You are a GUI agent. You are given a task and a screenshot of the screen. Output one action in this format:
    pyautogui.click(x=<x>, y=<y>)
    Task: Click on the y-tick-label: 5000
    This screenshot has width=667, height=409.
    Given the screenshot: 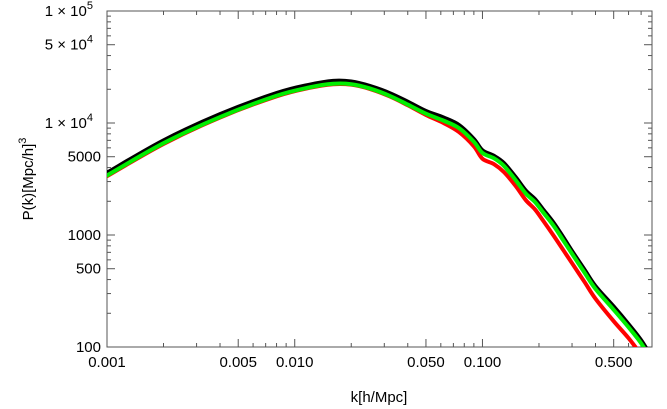 What is the action you would take?
    pyautogui.click(x=84, y=157)
    